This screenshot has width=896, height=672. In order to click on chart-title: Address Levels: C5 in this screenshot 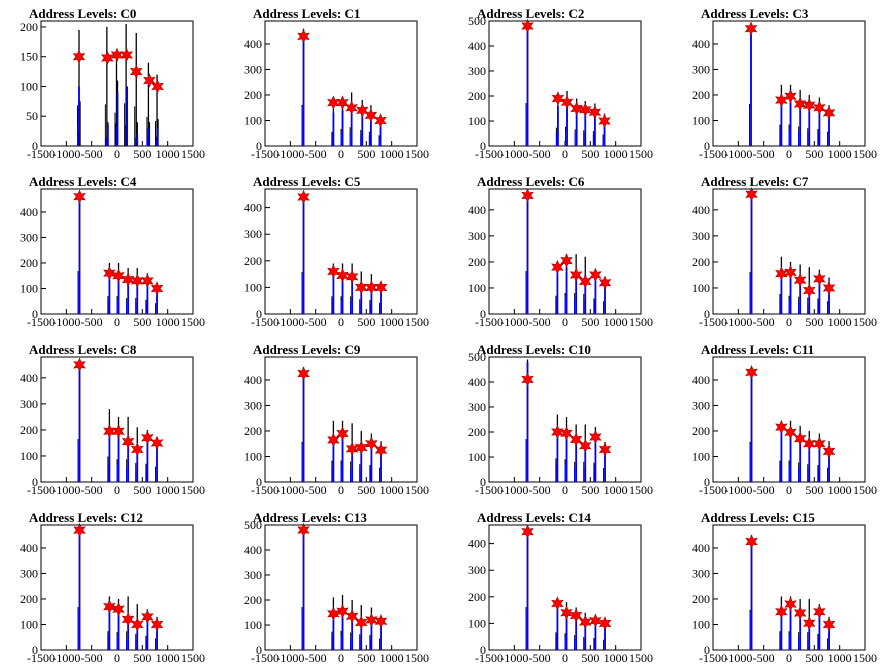, I will do `click(307, 181)`.